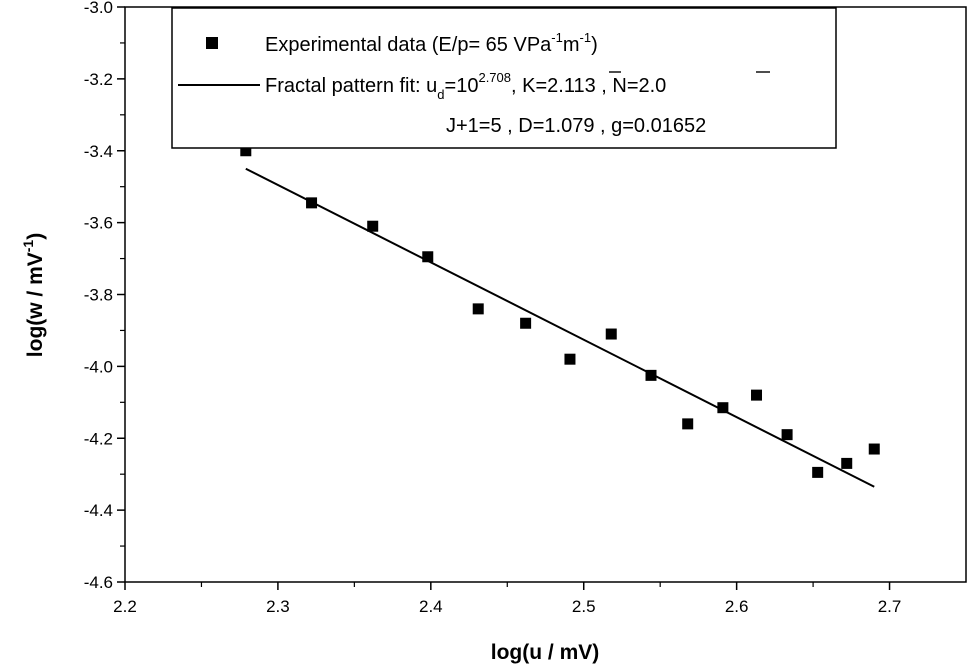 Image resolution: width=976 pixels, height=669 pixels. I want to click on y-tick-label: -4.0, so click(98, 366).